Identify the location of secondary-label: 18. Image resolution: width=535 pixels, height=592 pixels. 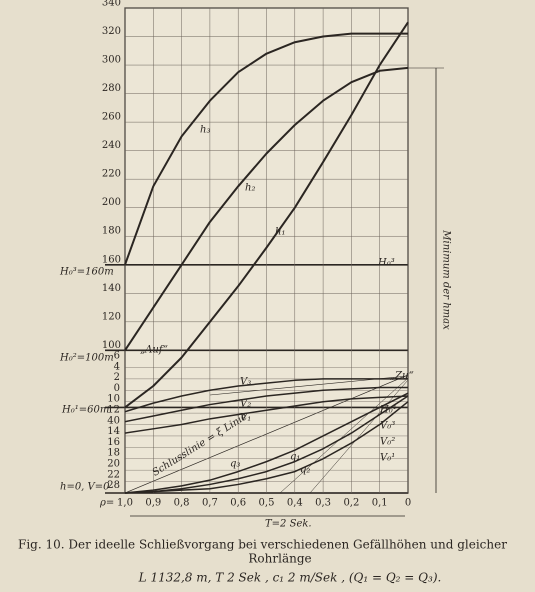
(113, 453).